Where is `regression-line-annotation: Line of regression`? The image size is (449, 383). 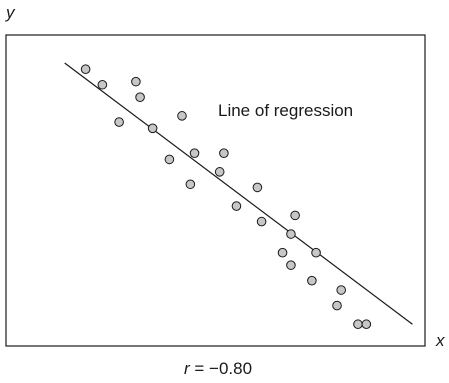
regression-line-annotation: Line of regression is located at coordinates (285, 110).